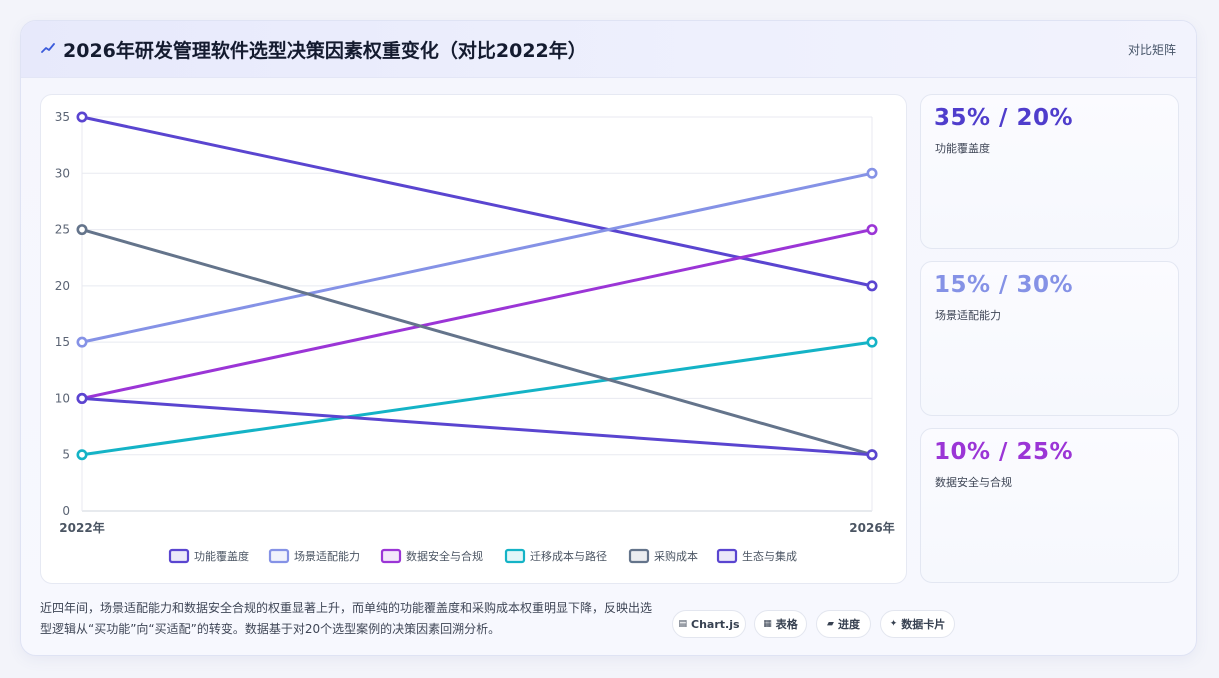 The image size is (1219, 678). Describe the element at coordinates (767, 624) in the screenshot. I see `table-icon: ▦` at that location.